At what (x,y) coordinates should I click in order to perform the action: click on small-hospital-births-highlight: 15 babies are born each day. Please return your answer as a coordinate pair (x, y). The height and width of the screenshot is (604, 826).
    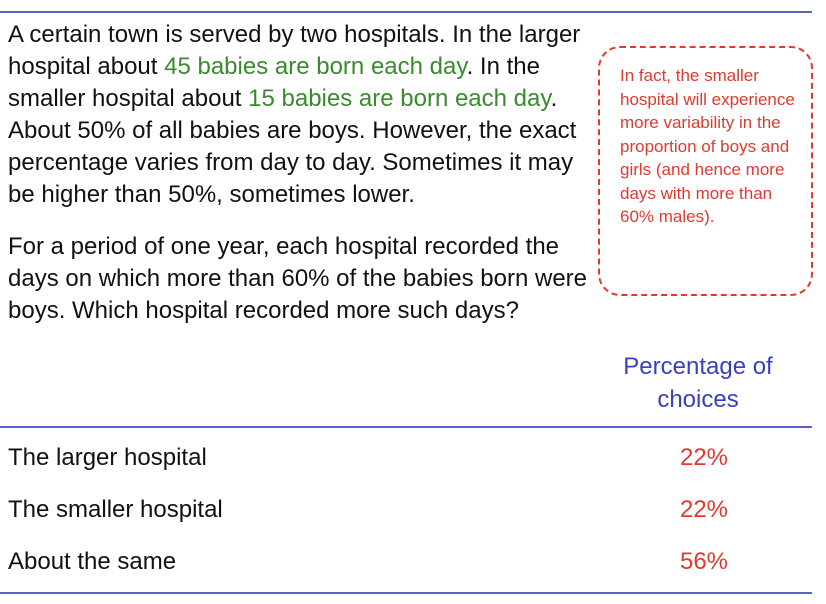
    Looking at the image, I should click on (399, 98).